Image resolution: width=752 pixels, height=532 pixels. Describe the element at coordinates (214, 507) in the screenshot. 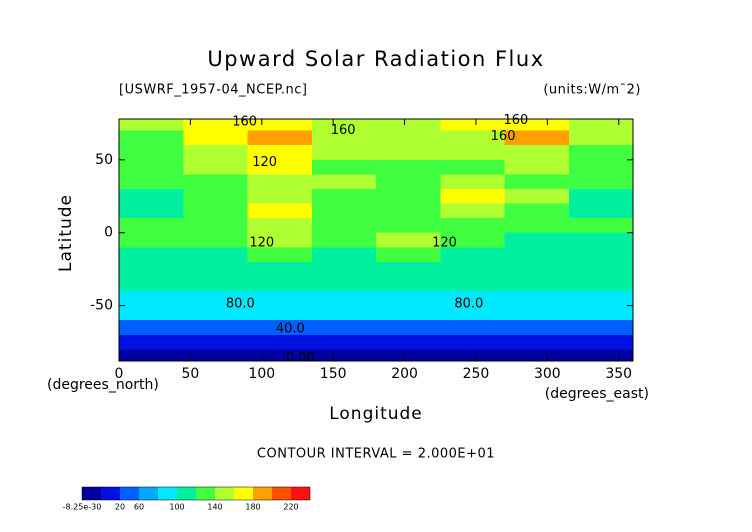

I see `colorbar-label: 140` at that location.